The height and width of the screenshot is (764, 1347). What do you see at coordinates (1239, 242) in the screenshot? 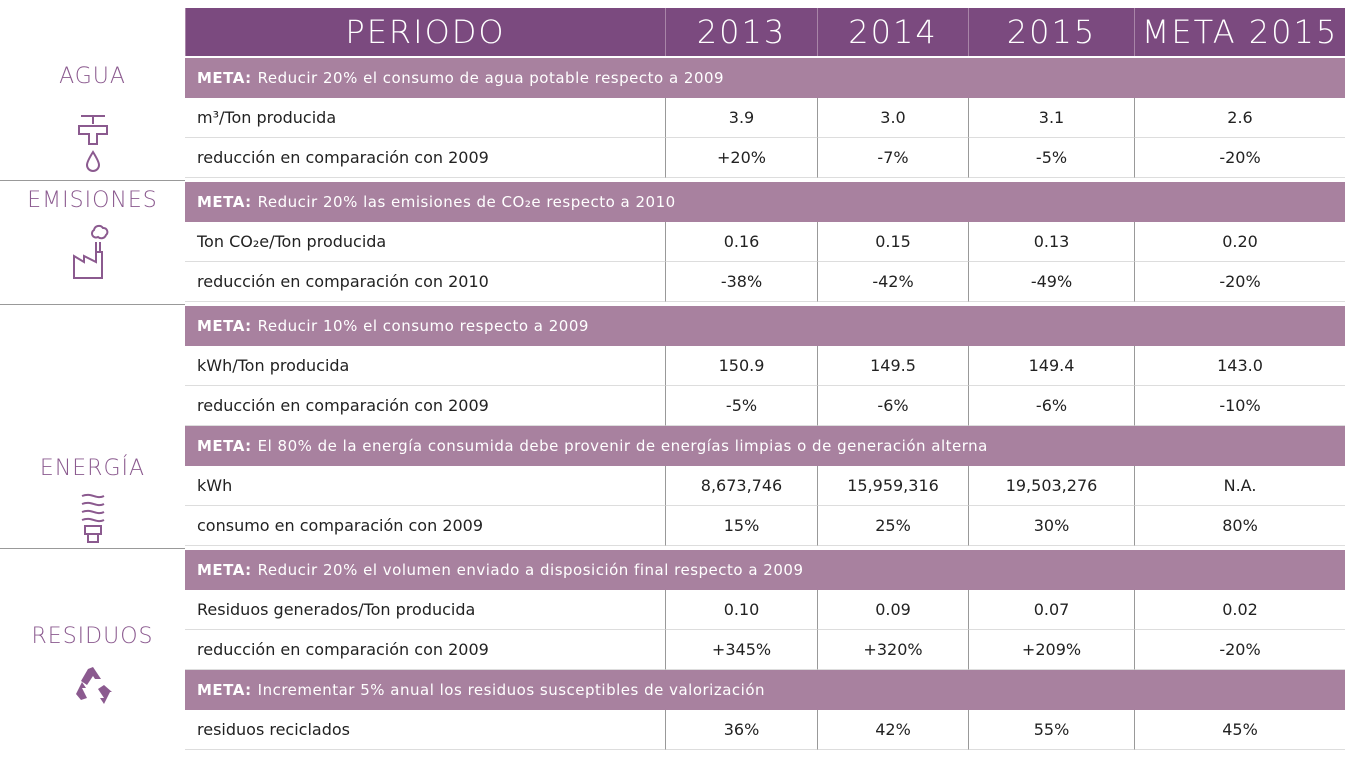
I see `row-value: 0.20` at bounding box center [1239, 242].